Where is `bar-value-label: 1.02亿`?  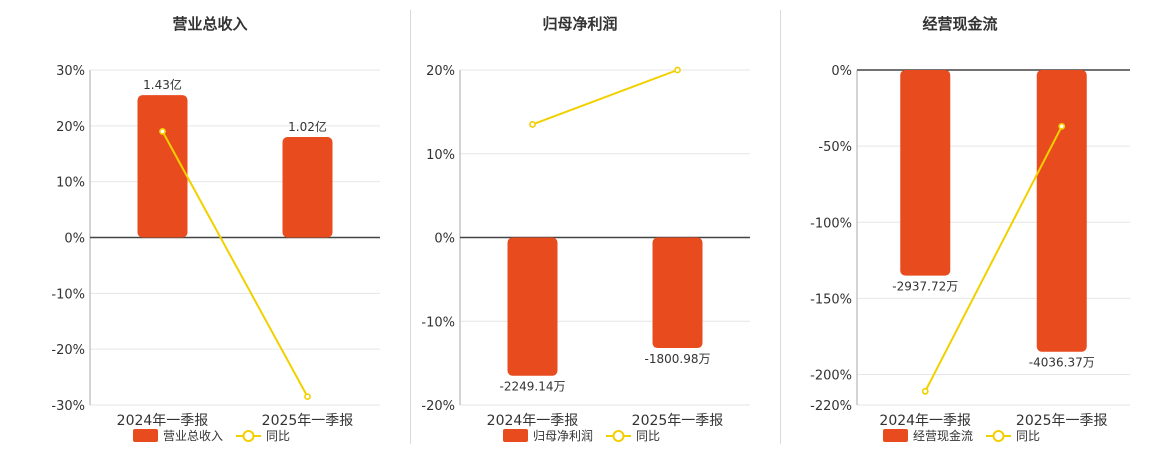 bar-value-label: 1.02亿 is located at coordinates (307, 126).